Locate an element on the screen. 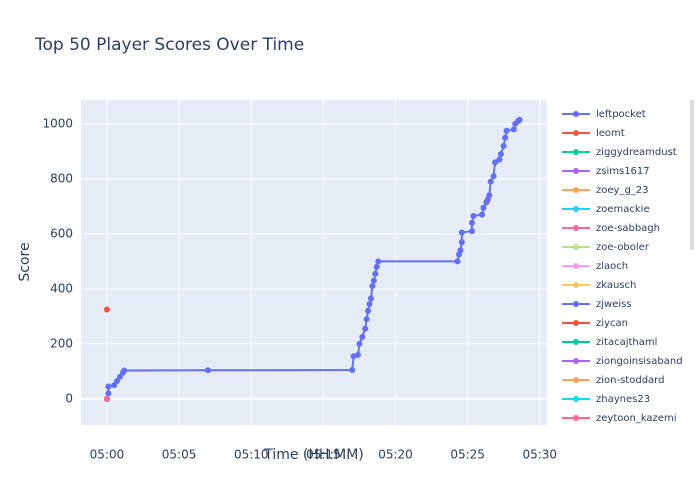 This screenshot has width=700, height=500. legend-label: leftpocket is located at coordinates (621, 114).